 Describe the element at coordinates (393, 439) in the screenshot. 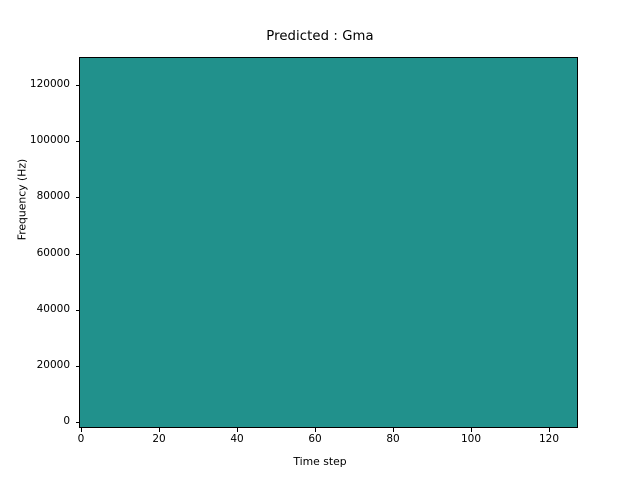

I see `x-tick-label: 80` at that location.